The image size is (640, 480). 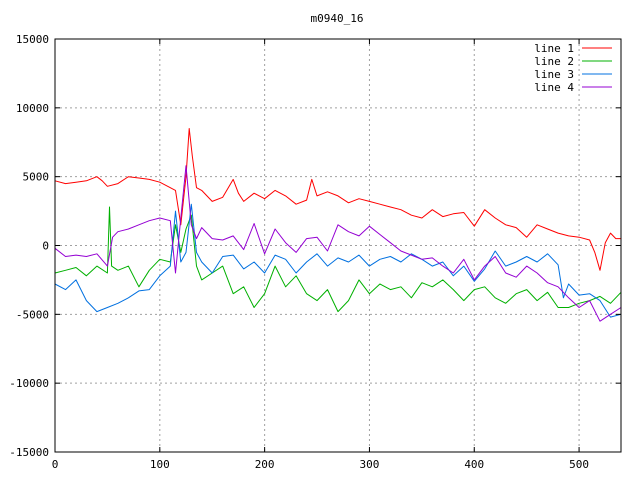 What do you see at coordinates (55, 464) in the screenshot?
I see `x-tick-label: 0` at bounding box center [55, 464].